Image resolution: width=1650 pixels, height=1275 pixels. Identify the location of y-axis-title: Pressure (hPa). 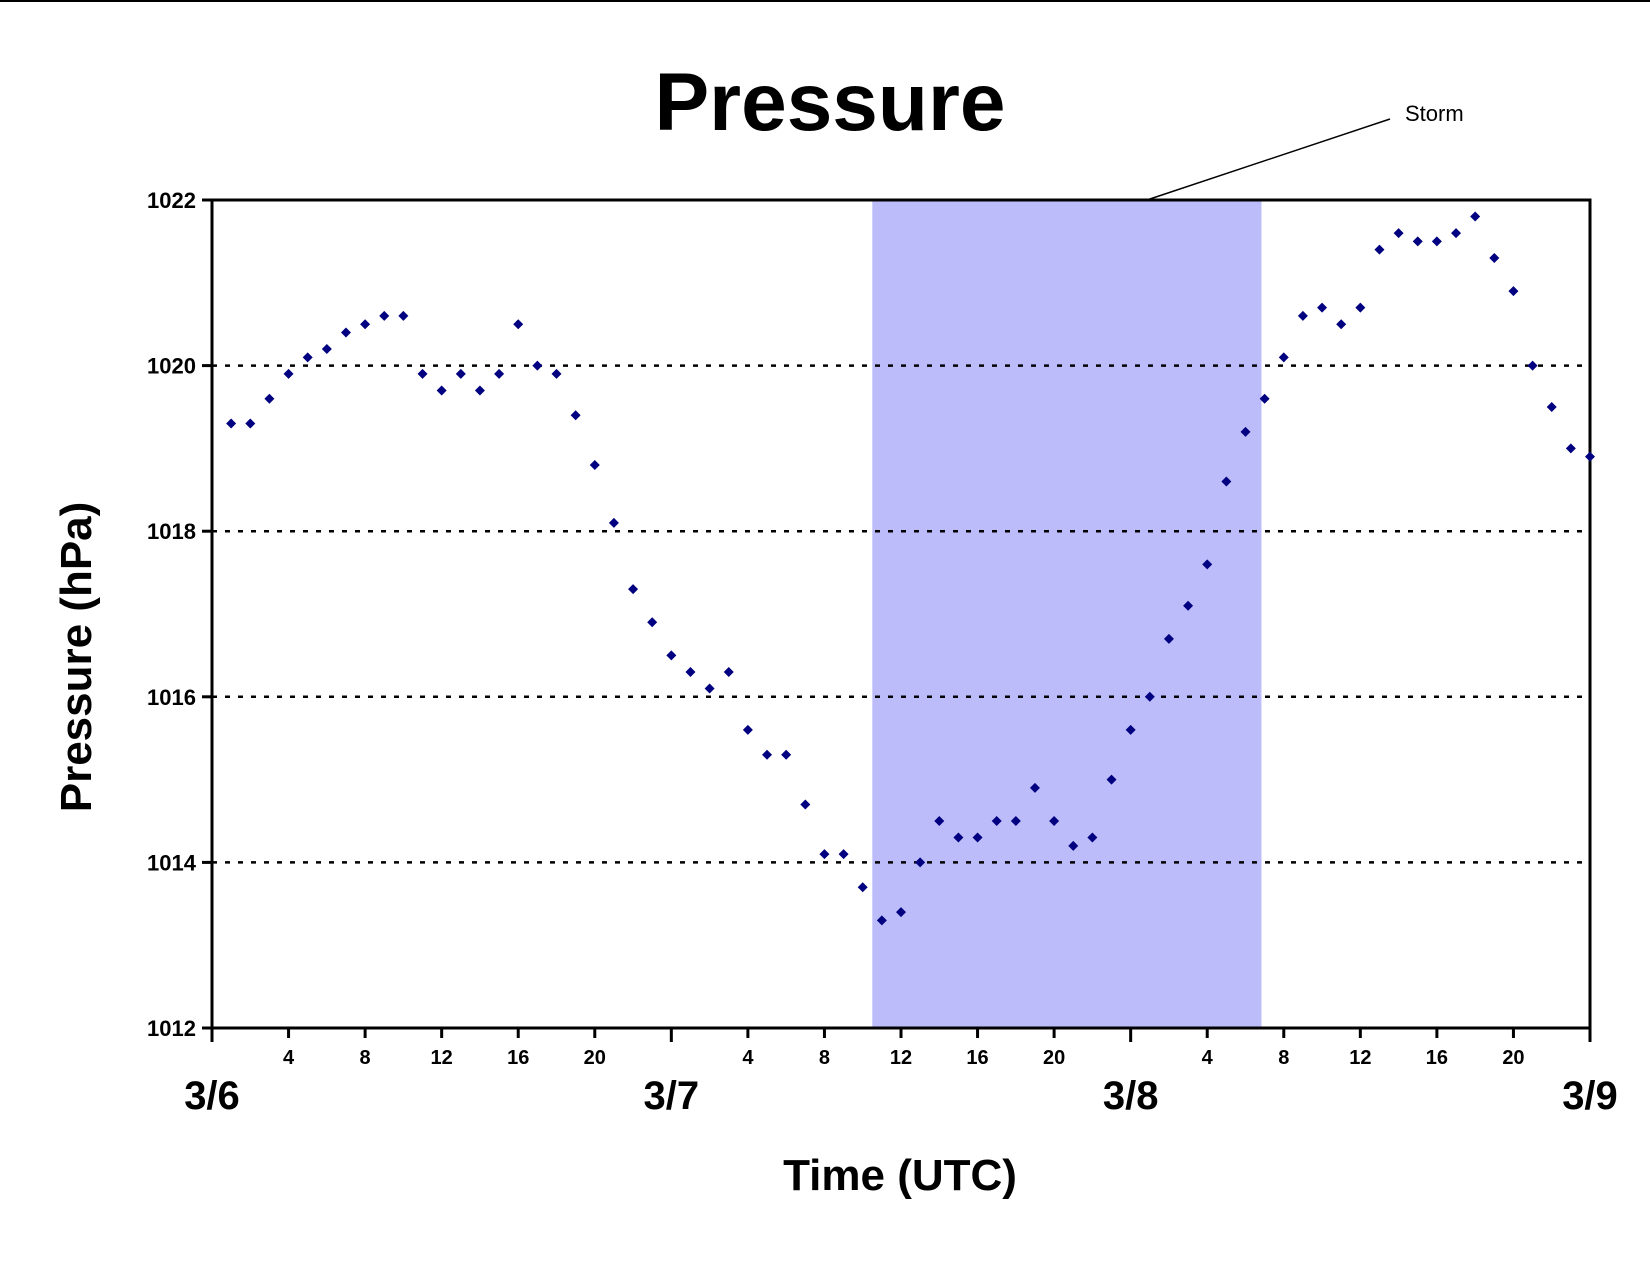
(76, 657).